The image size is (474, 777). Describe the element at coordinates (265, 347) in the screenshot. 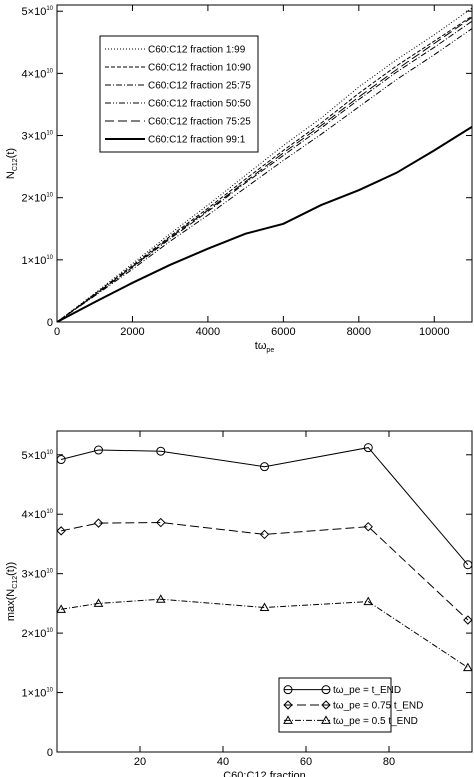

I see `x-axis-title: tωpe` at that location.